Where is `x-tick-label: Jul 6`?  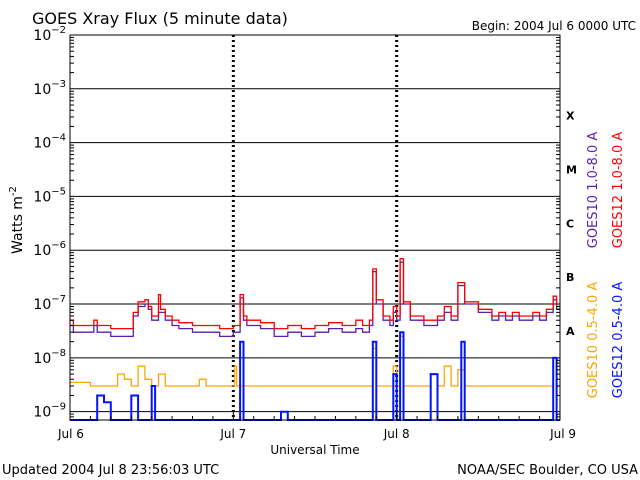
x-tick-label: Jul 6 is located at coordinates (70, 434).